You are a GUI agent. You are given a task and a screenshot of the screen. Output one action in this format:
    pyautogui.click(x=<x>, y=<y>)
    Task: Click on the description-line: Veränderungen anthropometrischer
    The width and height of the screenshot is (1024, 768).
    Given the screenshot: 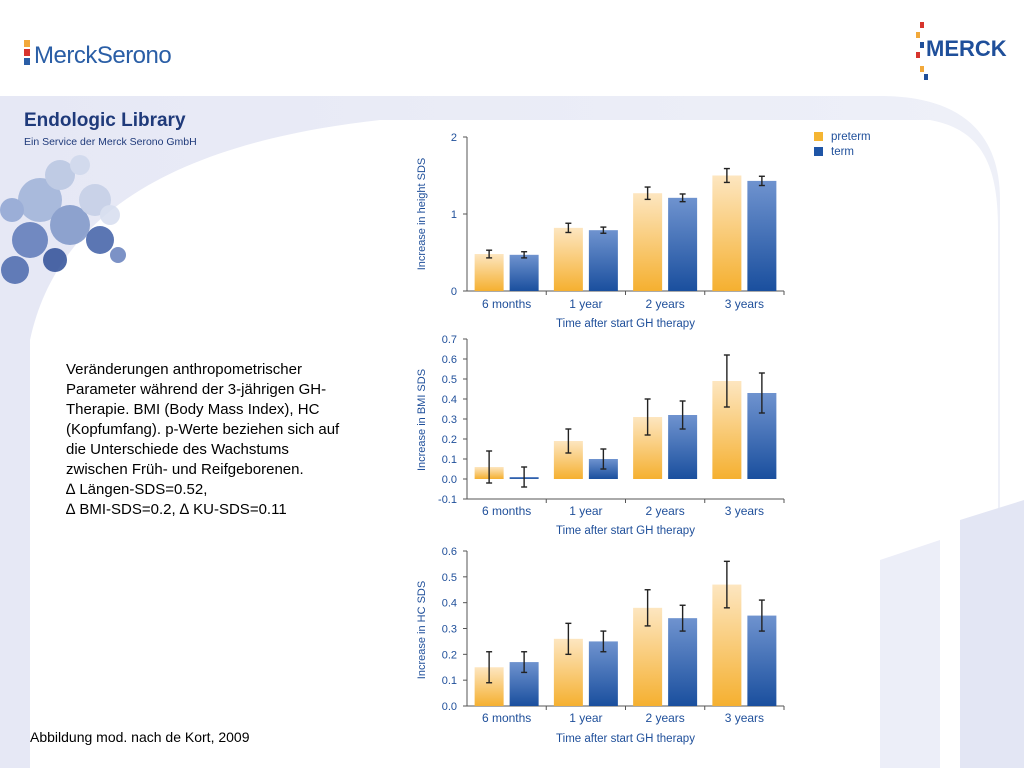 What is the action you would take?
    pyautogui.click(x=184, y=369)
    